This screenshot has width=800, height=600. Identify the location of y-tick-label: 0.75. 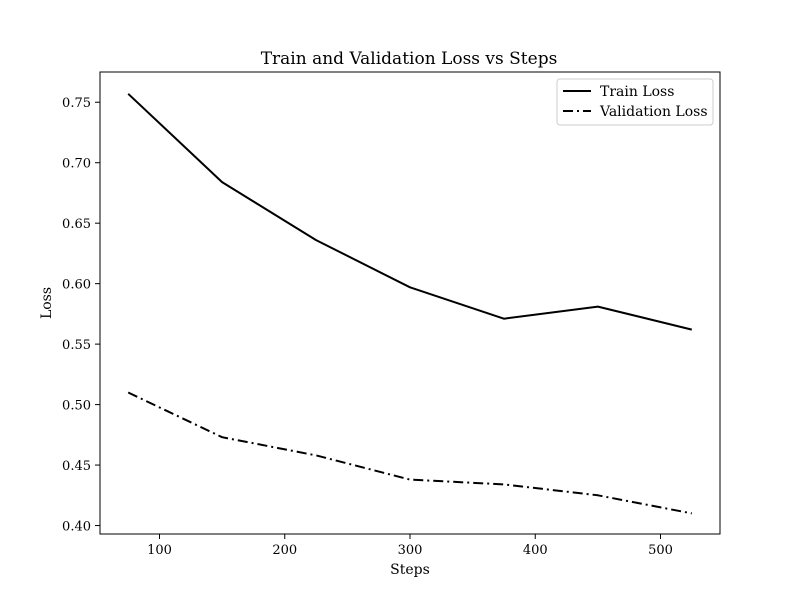
(76, 103).